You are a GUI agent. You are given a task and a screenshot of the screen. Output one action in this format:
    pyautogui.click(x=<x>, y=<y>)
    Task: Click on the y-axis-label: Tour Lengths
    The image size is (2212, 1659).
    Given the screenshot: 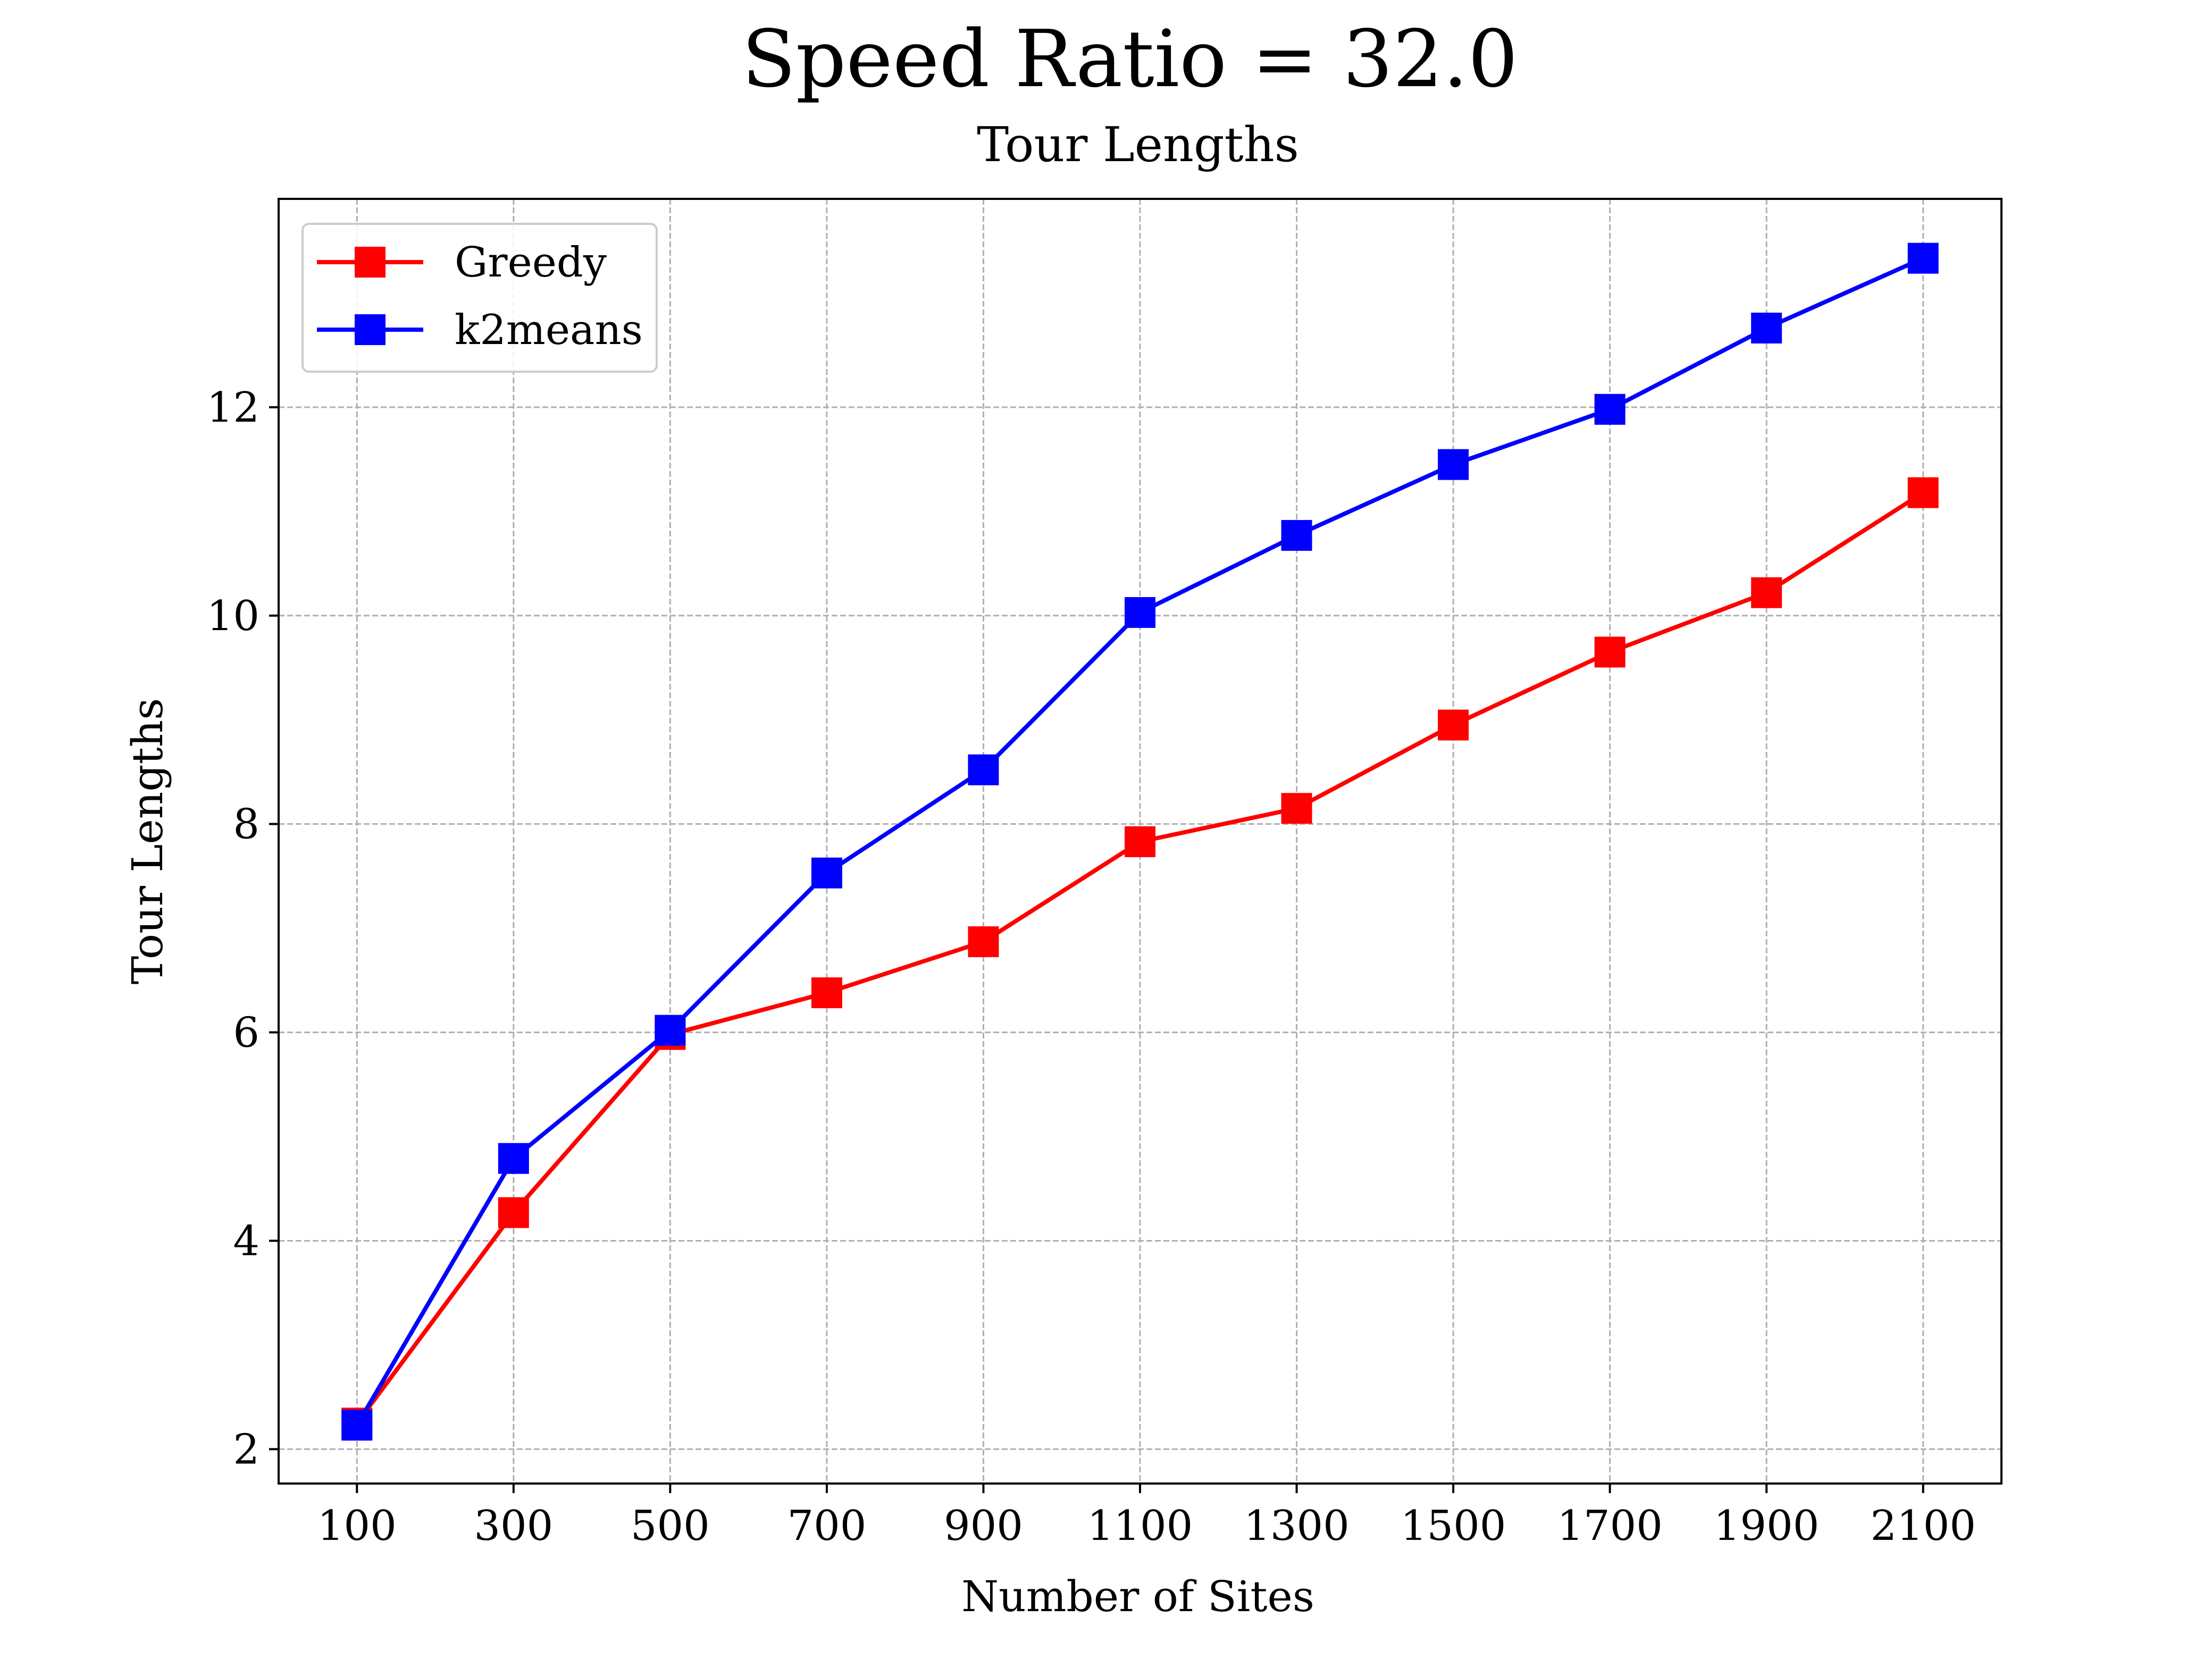 What is the action you would take?
    pyautogui.click(x=147, y=841)
    